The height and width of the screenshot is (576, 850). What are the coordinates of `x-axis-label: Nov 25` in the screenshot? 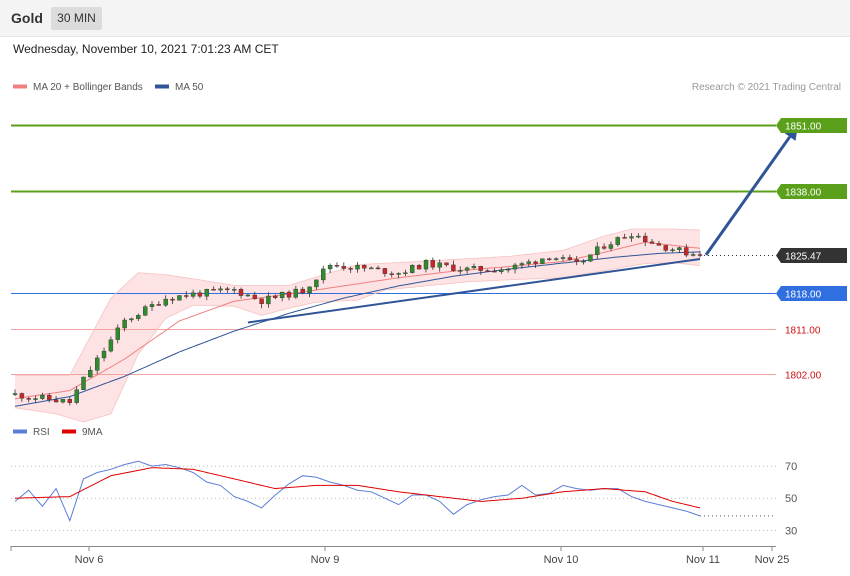 It's located at (772, 560).